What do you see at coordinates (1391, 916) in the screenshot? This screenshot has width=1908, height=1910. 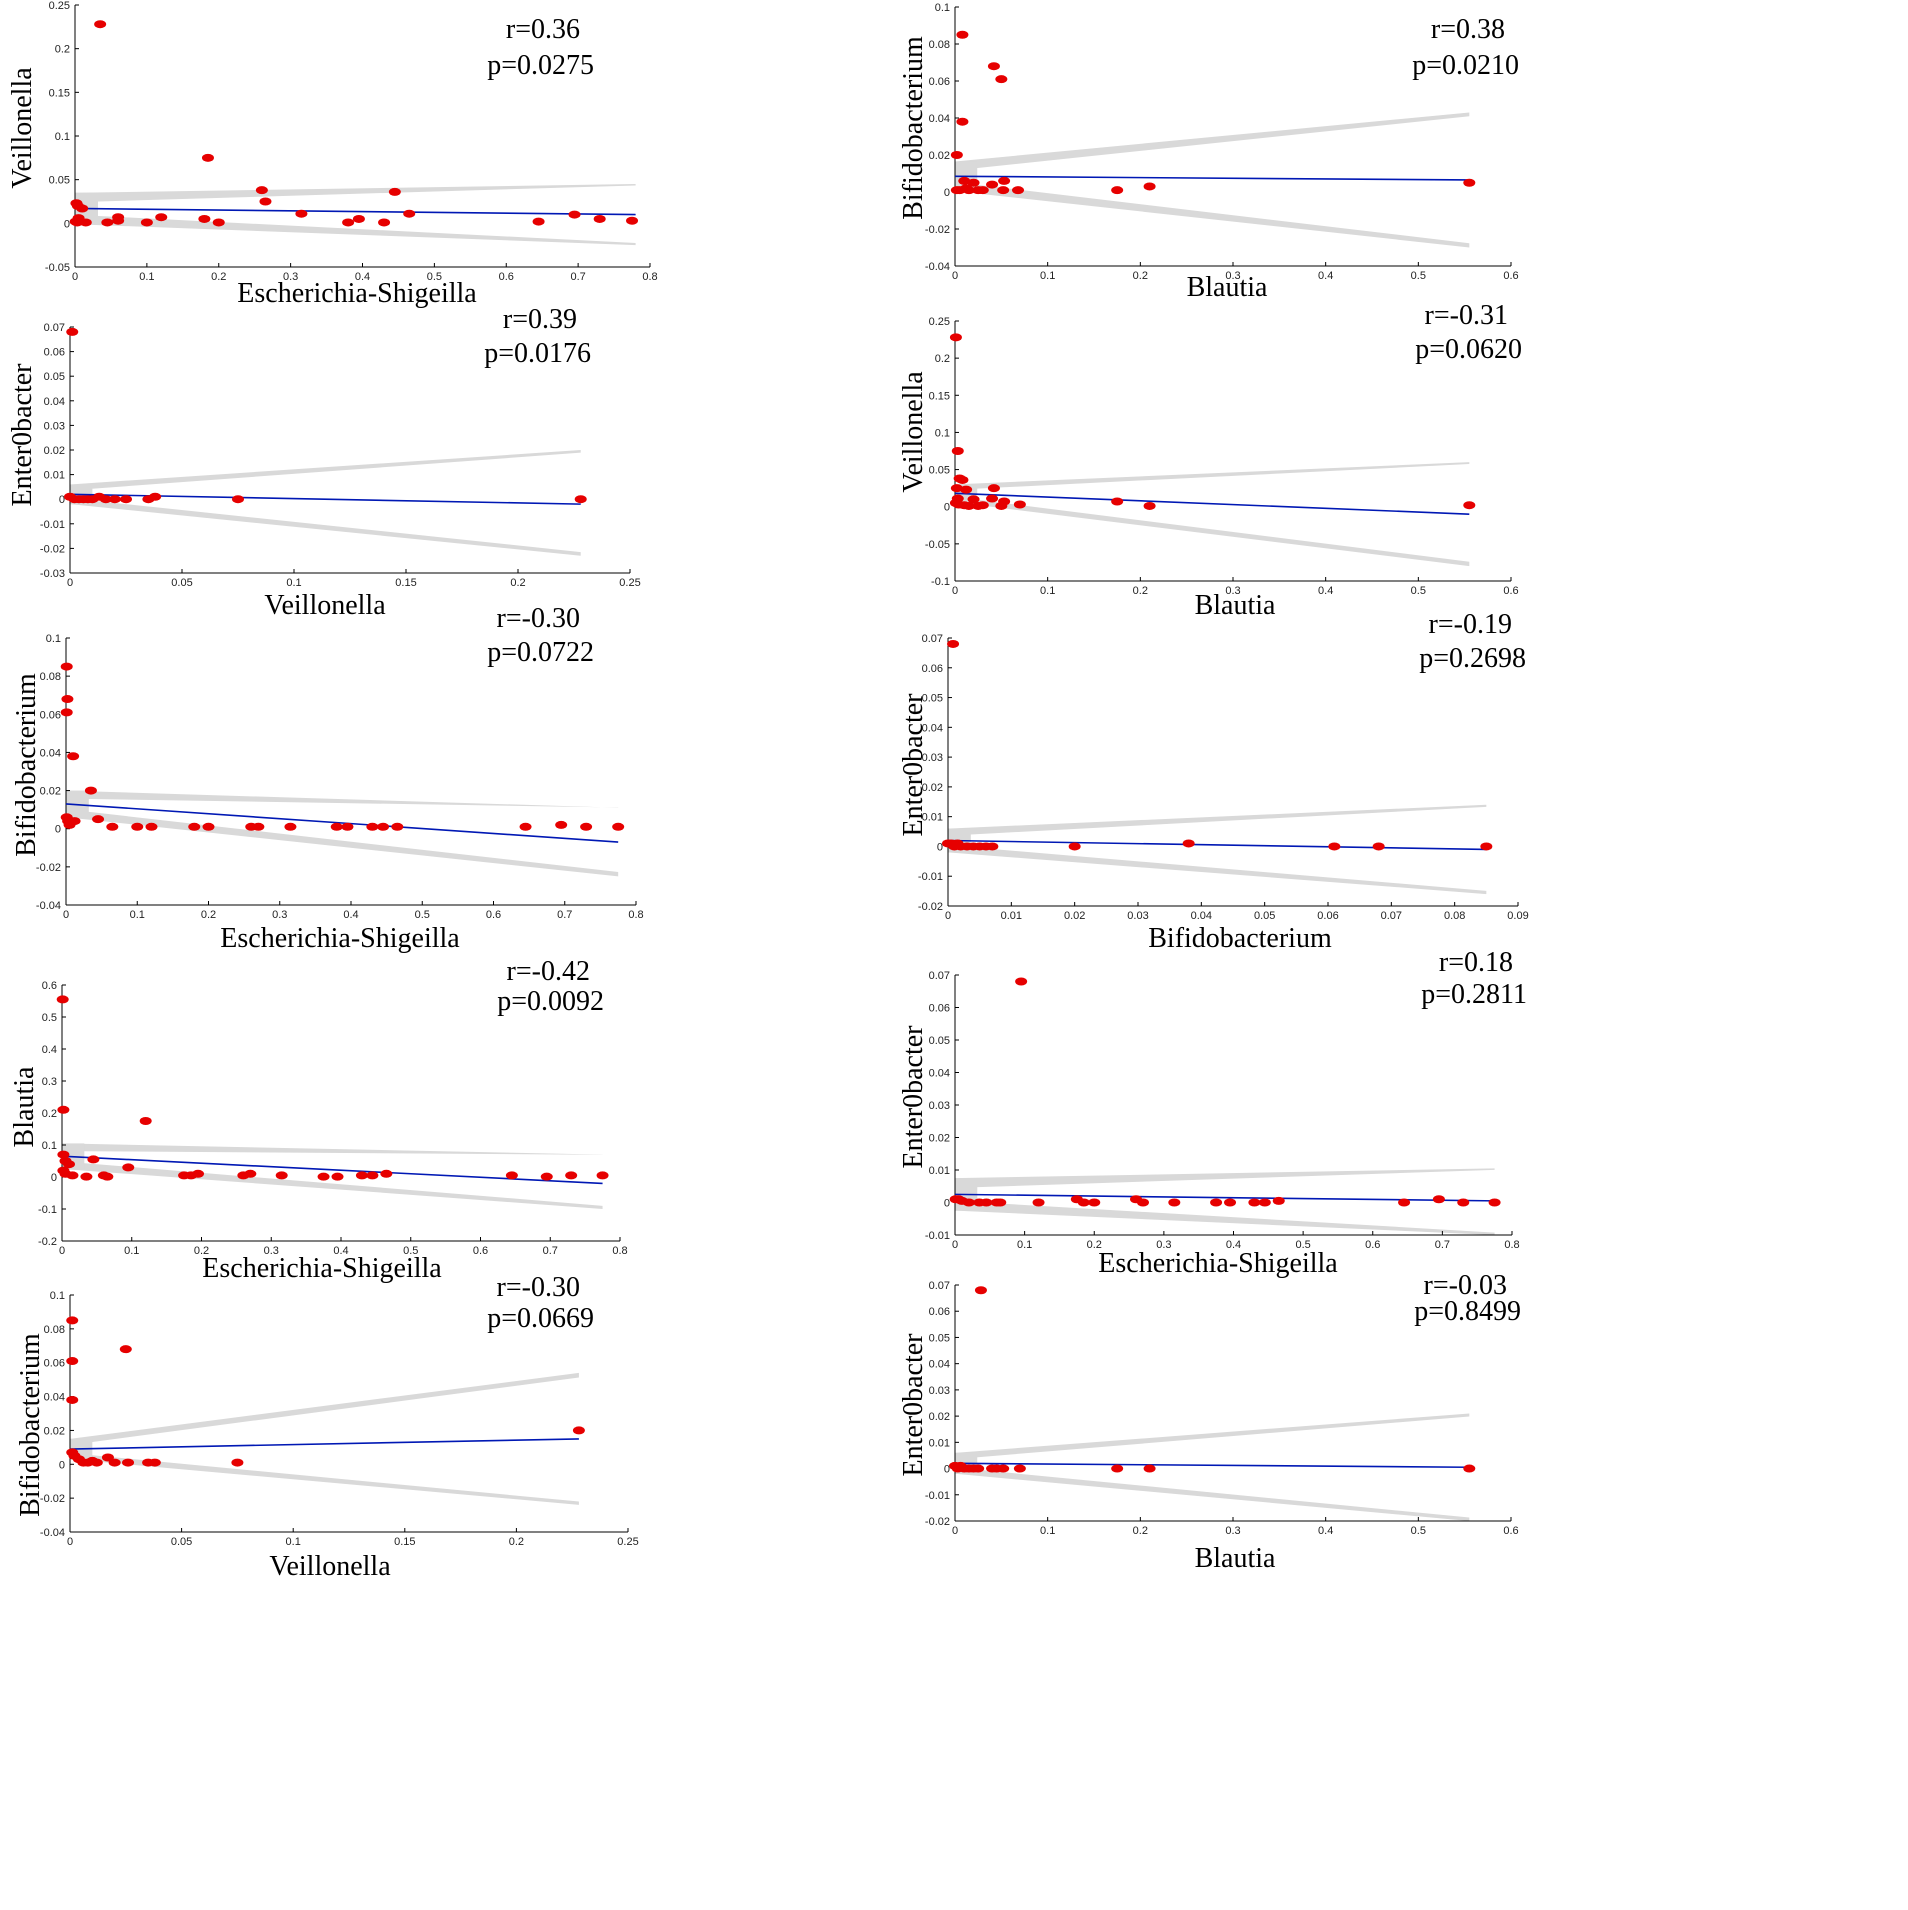 I see `x-tick-label: 0.07` at bounding box center [1391, 916].